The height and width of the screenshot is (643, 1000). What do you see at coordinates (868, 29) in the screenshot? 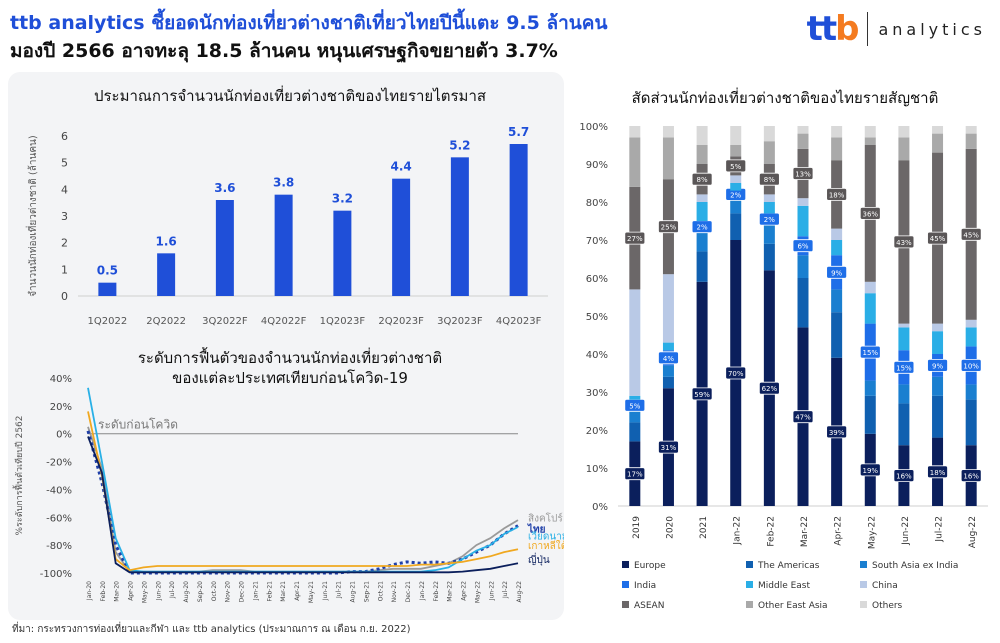
I see `logo-divider` at bounding box center [868, 29].